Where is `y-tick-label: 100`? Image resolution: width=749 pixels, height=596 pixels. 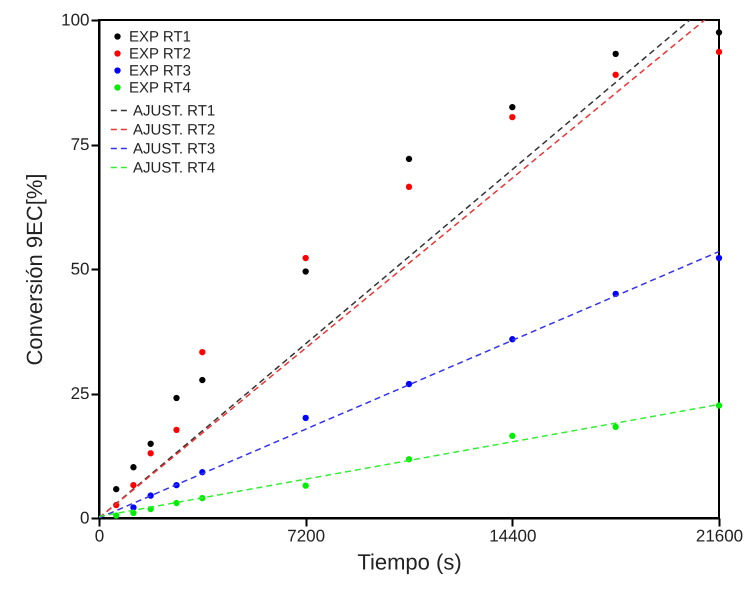 y-tick-label: 100 is located at coordinates (75, 20).